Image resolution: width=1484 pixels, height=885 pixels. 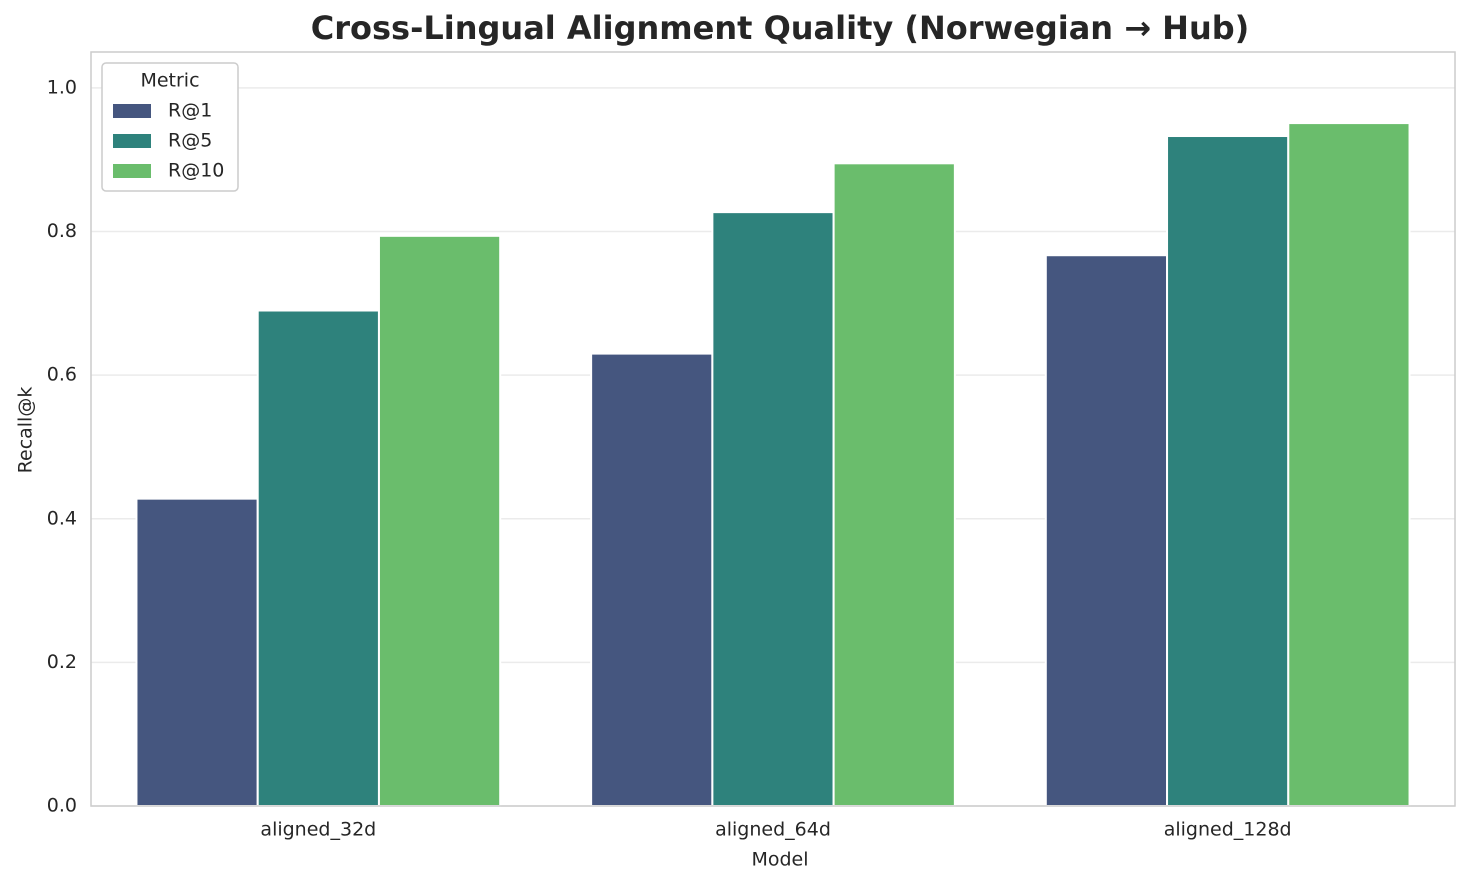 I want to click on legend-title: Metric, so click(x=169, y=81).